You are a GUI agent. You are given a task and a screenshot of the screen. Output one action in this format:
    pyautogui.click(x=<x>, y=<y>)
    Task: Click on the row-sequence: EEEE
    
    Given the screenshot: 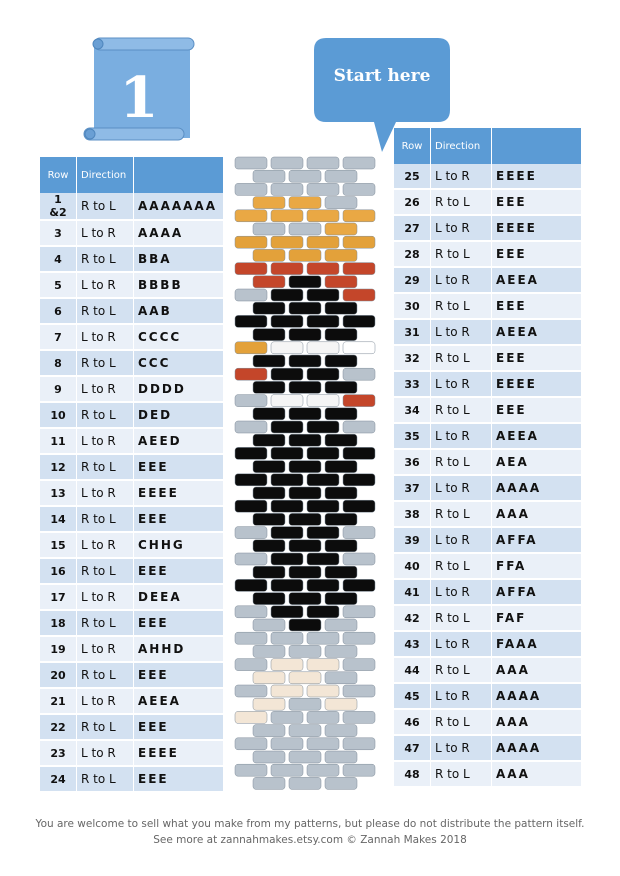 What is the action you would take?
    pyautogui.click(x=537, y=177)
    